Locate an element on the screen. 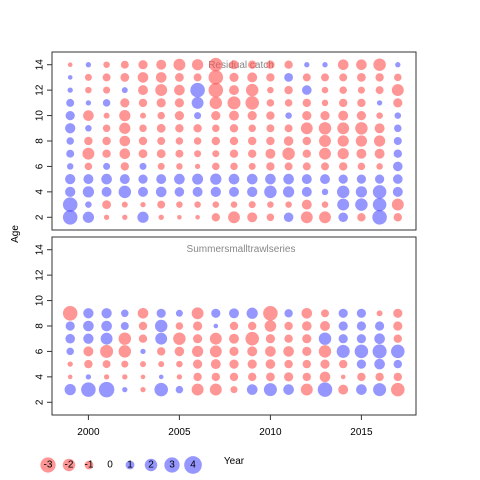 This screenshot has width=480, height=480. panel-1-y-axis: 2 4 6 8 10 12 14 is located at coordinates (43, 139).